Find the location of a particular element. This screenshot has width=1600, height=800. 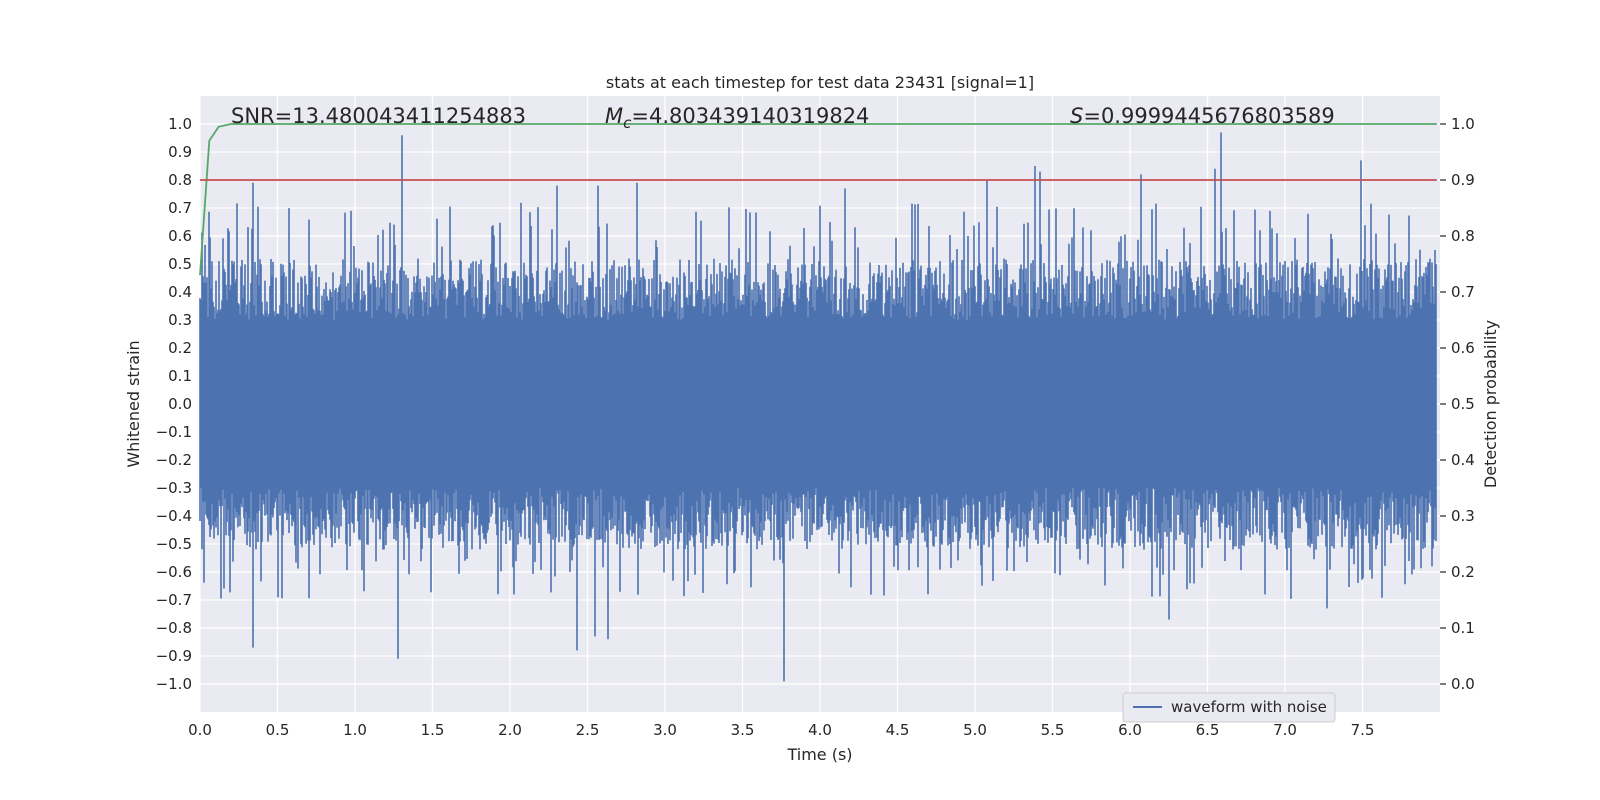

x-tick-label: 7.5 is located at coordinates (1363, 730).